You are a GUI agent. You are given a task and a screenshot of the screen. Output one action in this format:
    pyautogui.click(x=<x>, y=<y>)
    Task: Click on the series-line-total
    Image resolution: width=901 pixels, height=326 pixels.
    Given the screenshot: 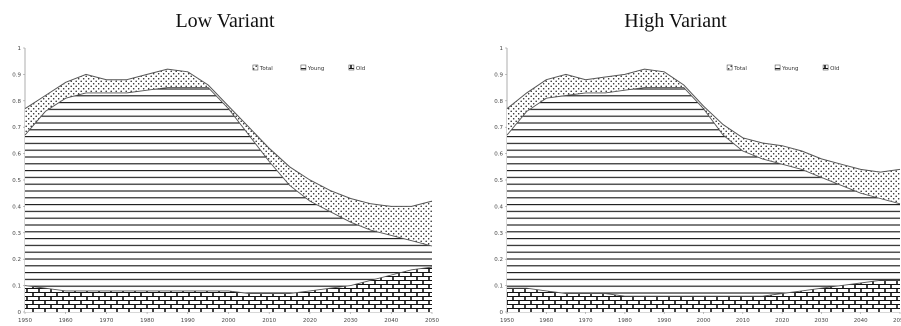 What is the action you would take?
    pyautogui.click(x=703, y=120)
    